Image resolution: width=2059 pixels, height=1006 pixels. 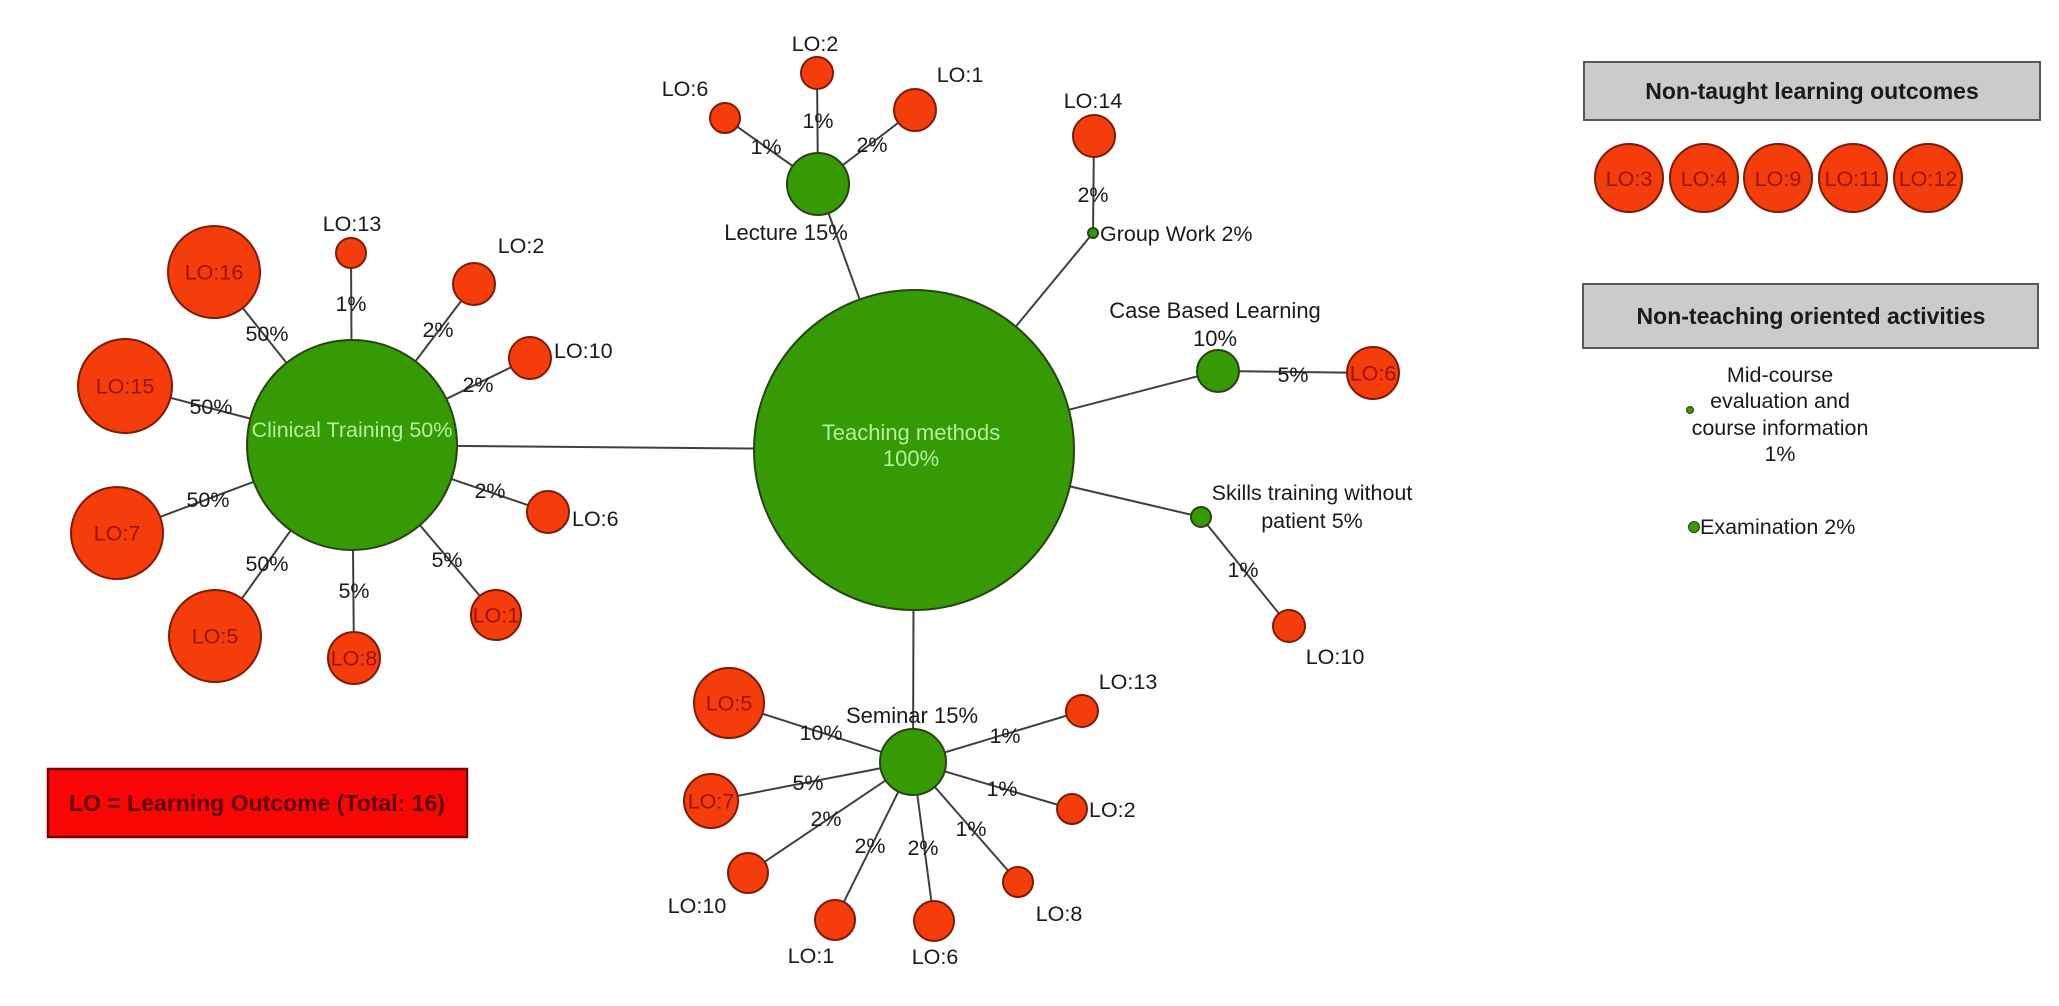 I want to click on svg-text: Lecture 15%, so click(x=786, y=232).